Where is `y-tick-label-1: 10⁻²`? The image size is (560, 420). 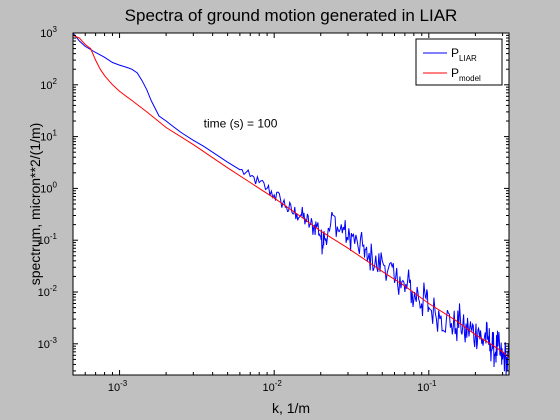 y-tick-label-1: 10⁻² is located at coordinates (48, 291).